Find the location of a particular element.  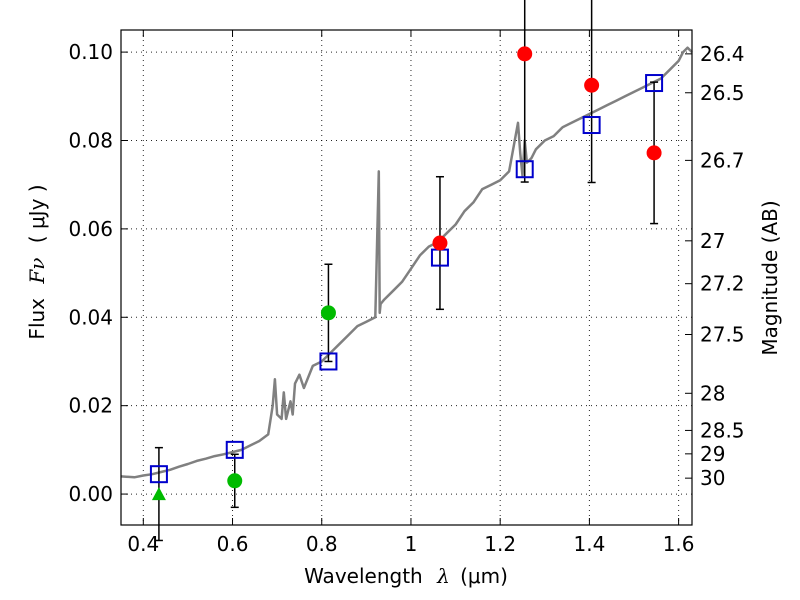

y-tick-label: 0.08 is located at coordinates (90, 140).